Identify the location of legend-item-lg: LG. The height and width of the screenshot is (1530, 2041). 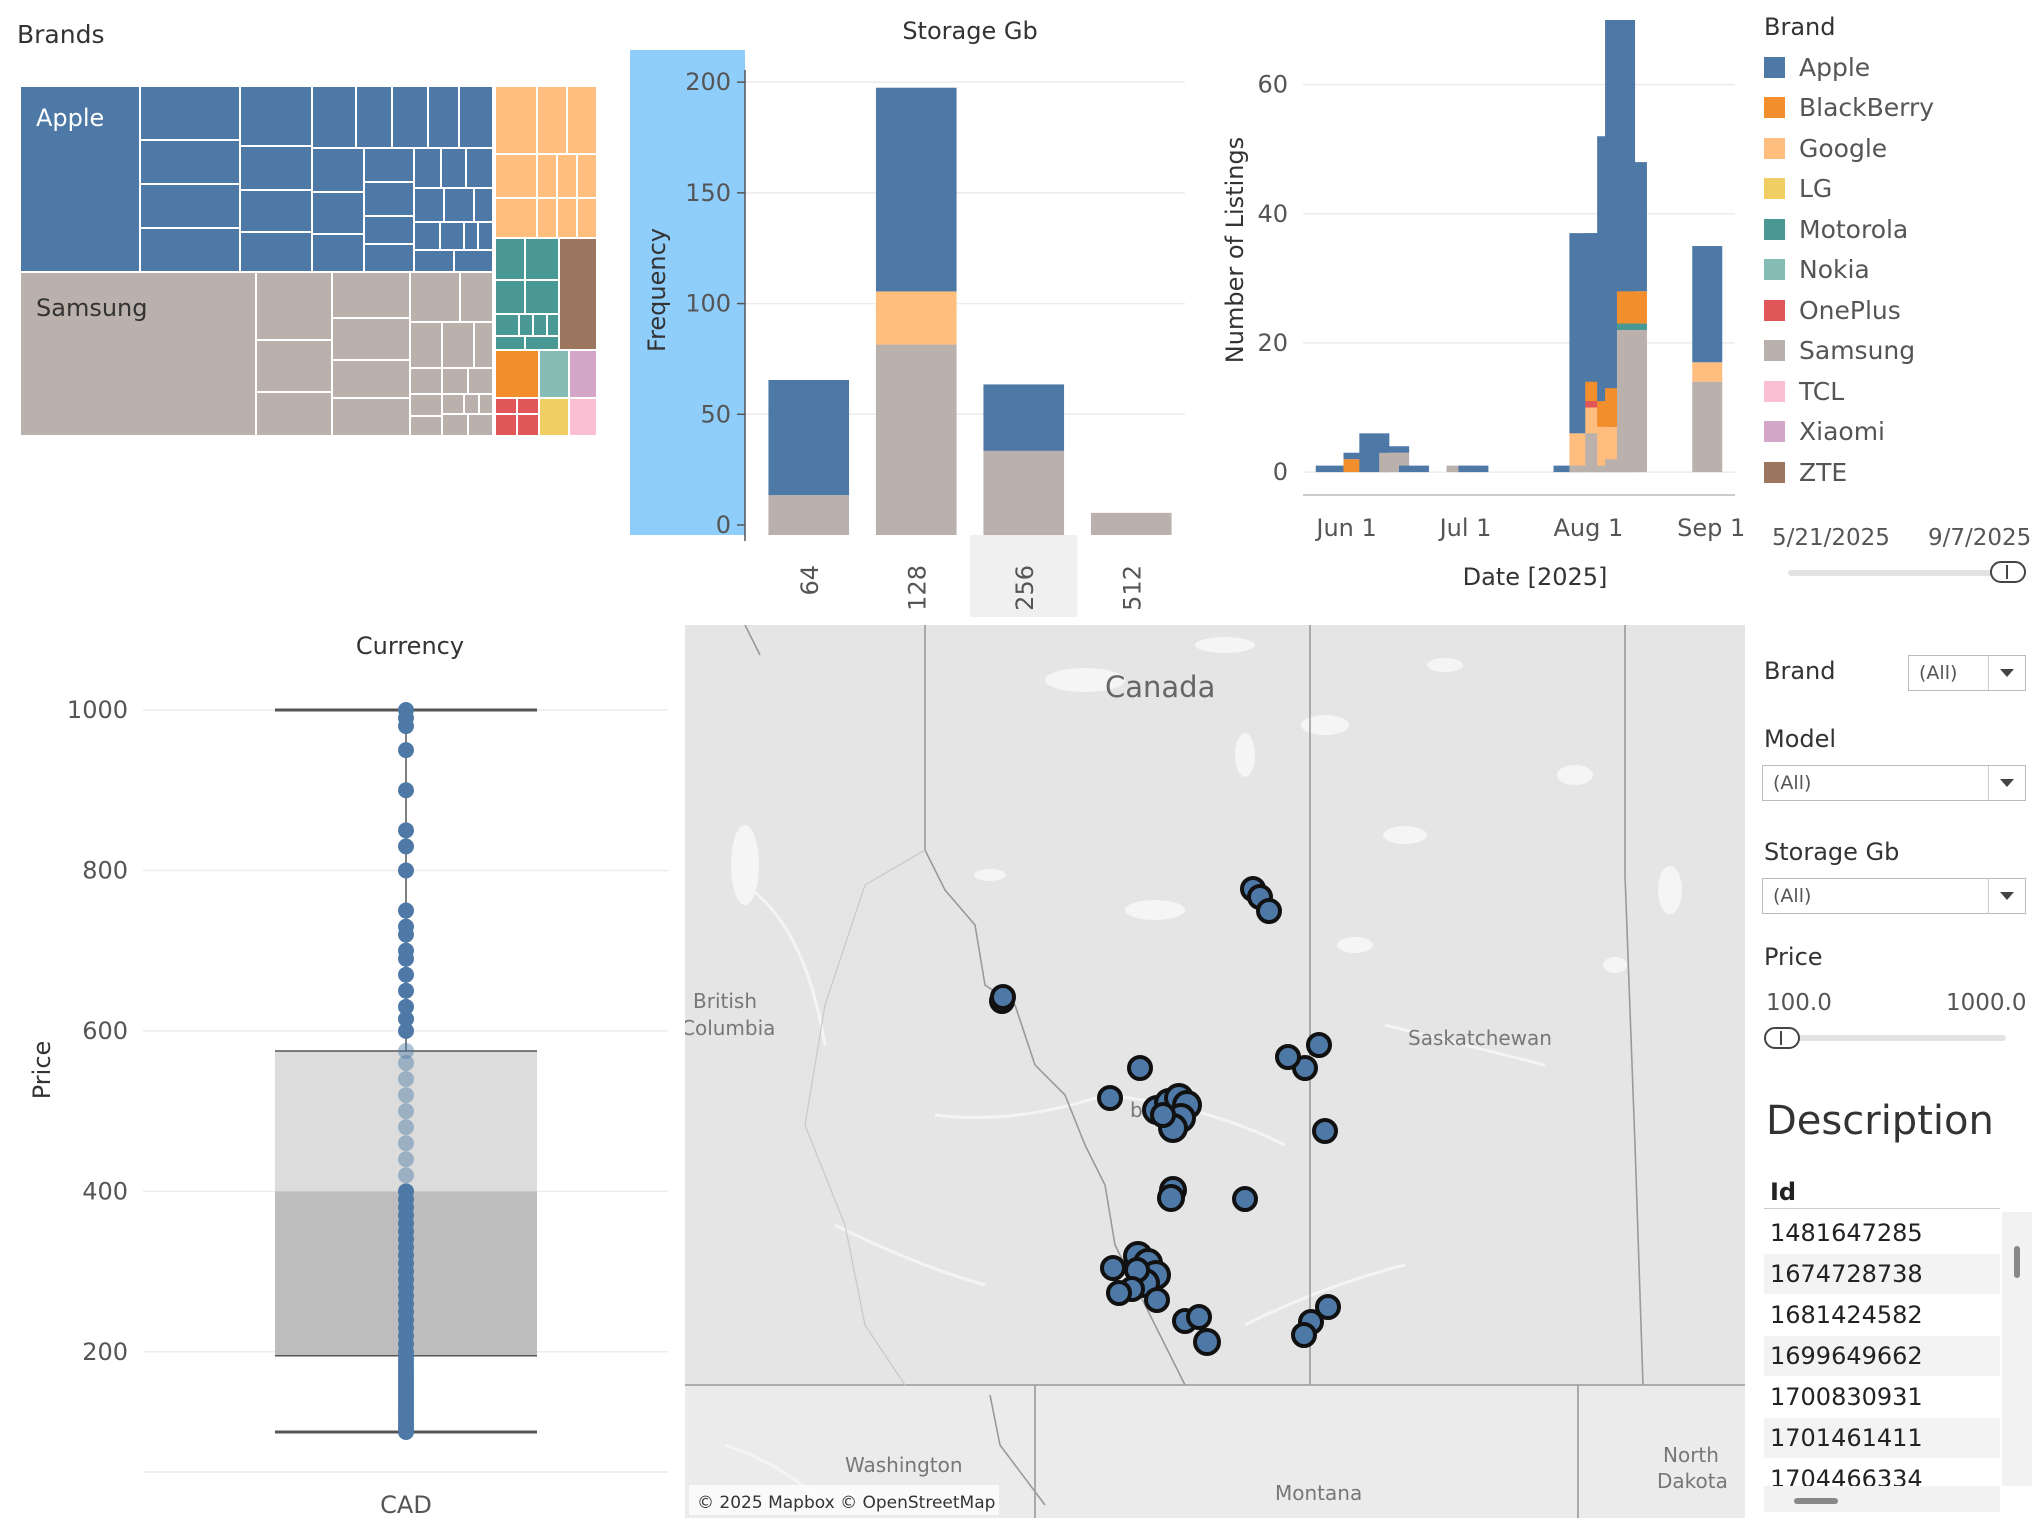
(1798, 189).